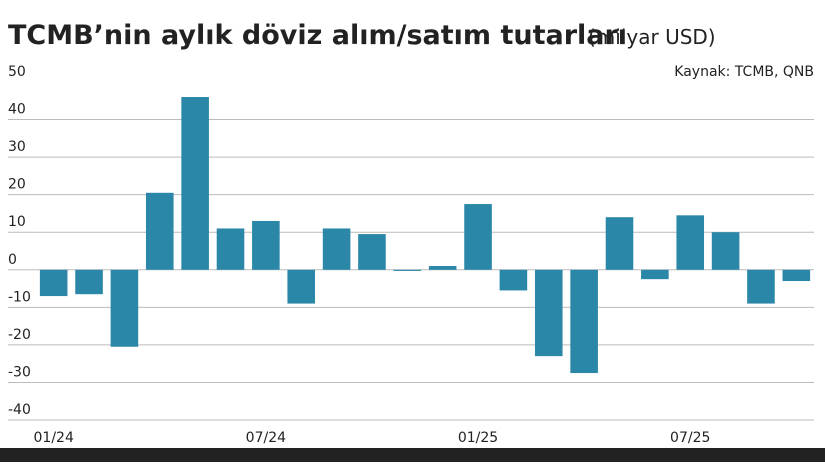  What do you see at coordinates (744, 72) in the screenshot?
I see `source: Kaynak: TCMB, QNB` at bounding box center [744, 72].